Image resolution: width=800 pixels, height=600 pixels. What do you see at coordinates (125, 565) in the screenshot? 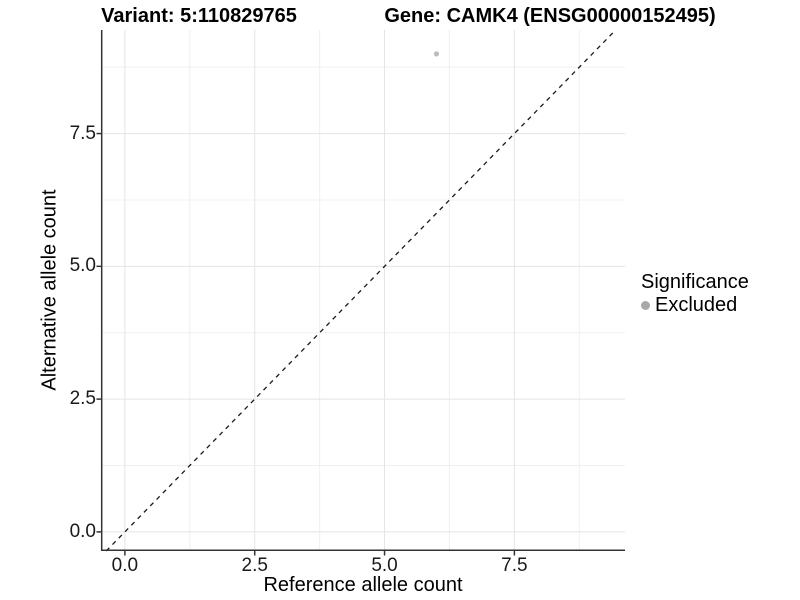
I see `x-tick-label: 0.0` at bounding box center [125, 565].